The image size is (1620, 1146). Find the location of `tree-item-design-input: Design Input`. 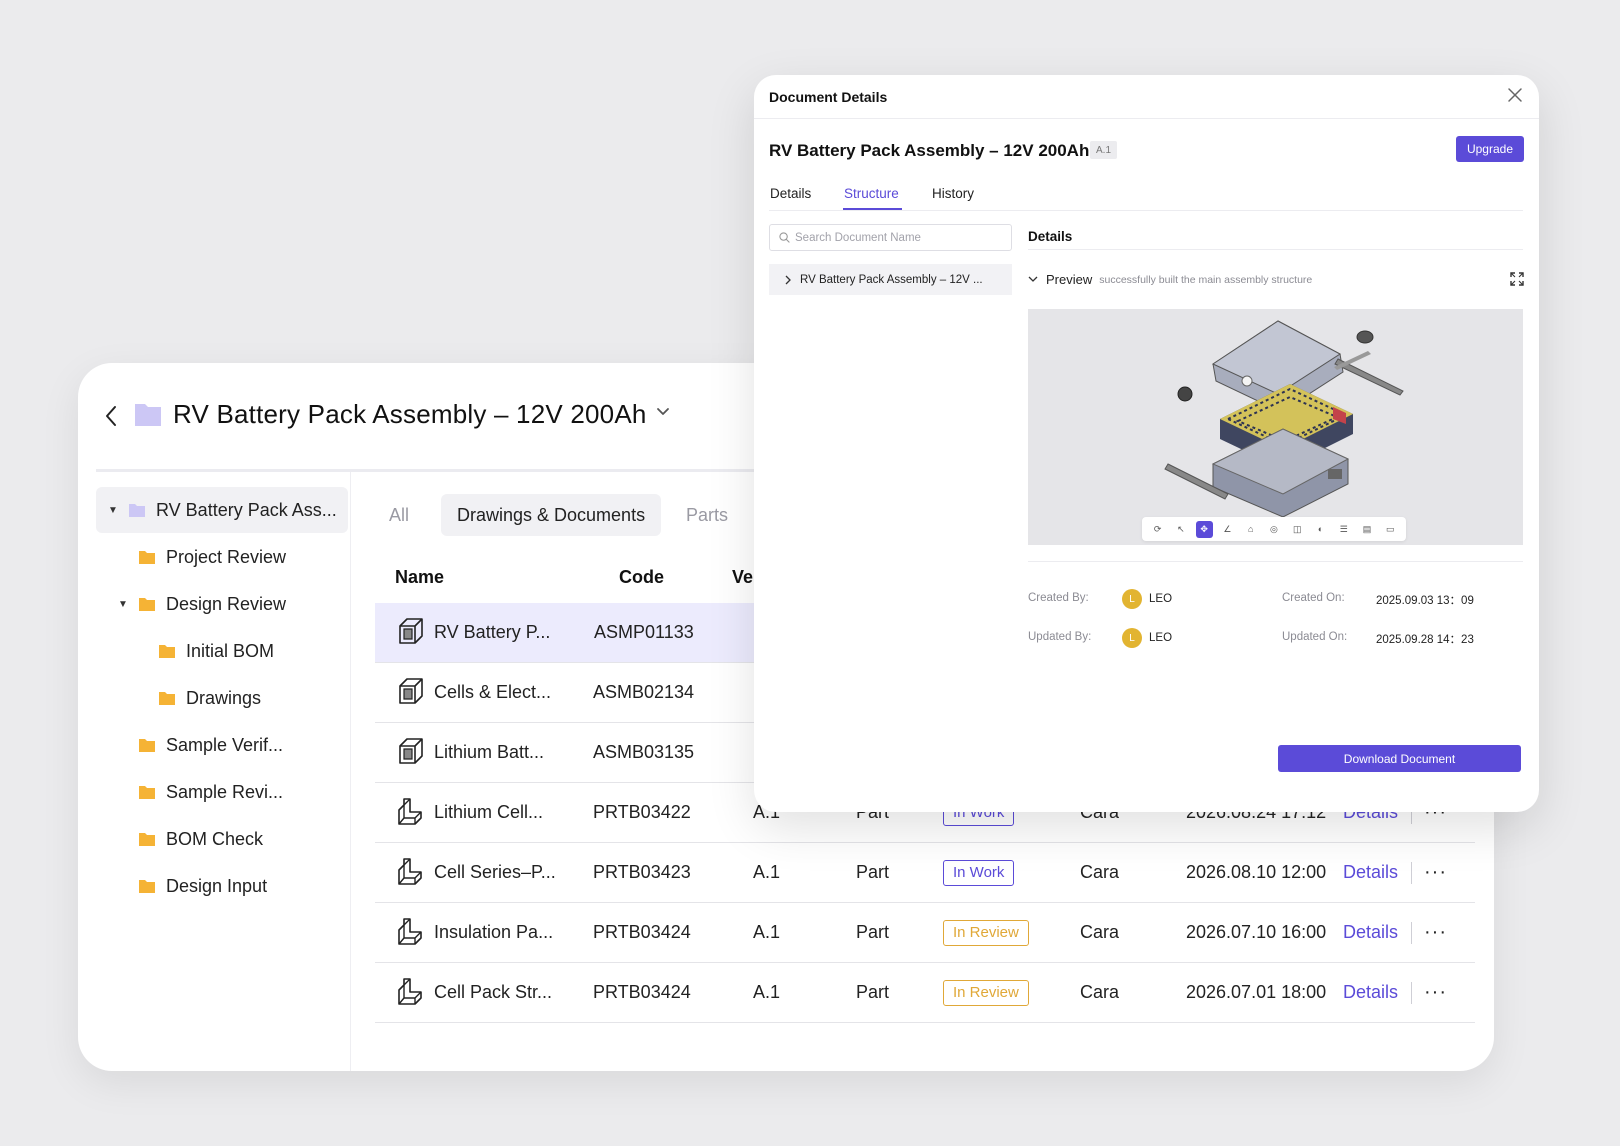

tree-item-design-input: Design Input is located at coordinates (202, 886).